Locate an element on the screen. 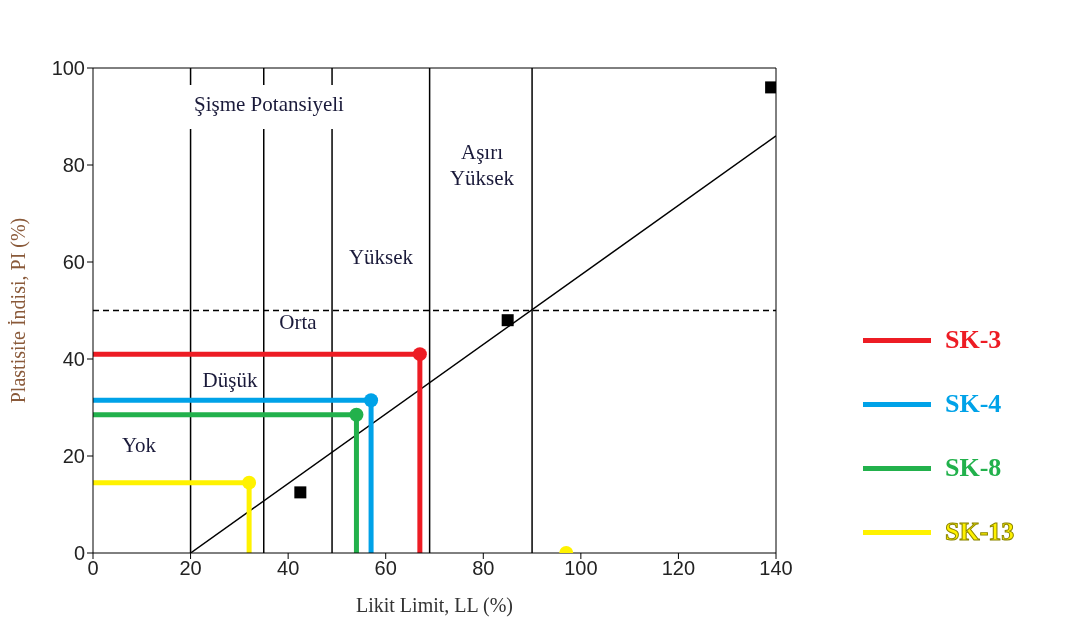  annotation: Yok is located at coordinates (139, 445).